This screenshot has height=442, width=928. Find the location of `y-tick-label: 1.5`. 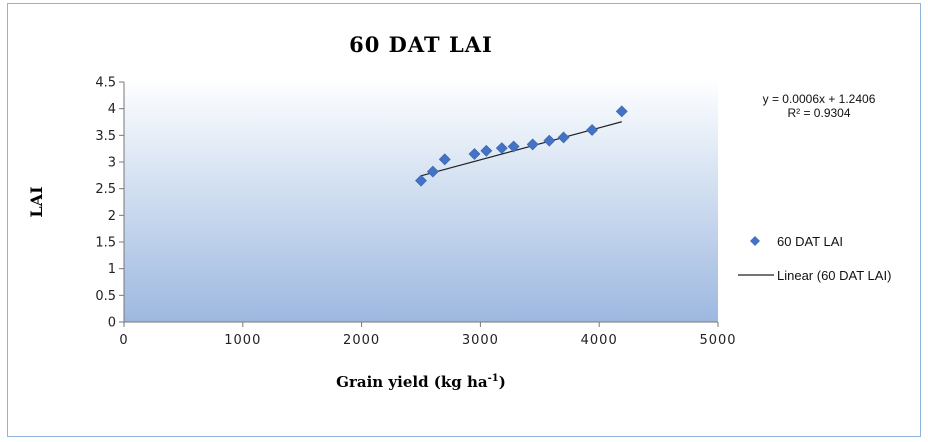

y-tick-label: 1.5 is located at coordinates (105, 243).